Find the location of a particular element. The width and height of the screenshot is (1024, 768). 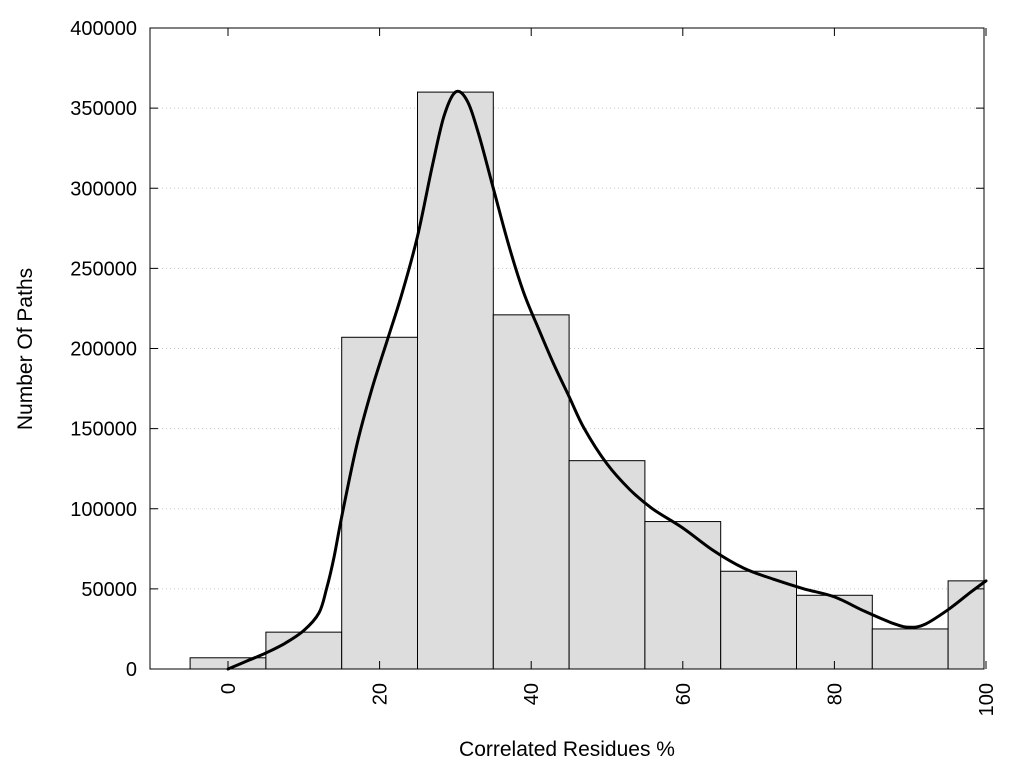

y-tick-label: 350000 is located at coordinates (103, 109).